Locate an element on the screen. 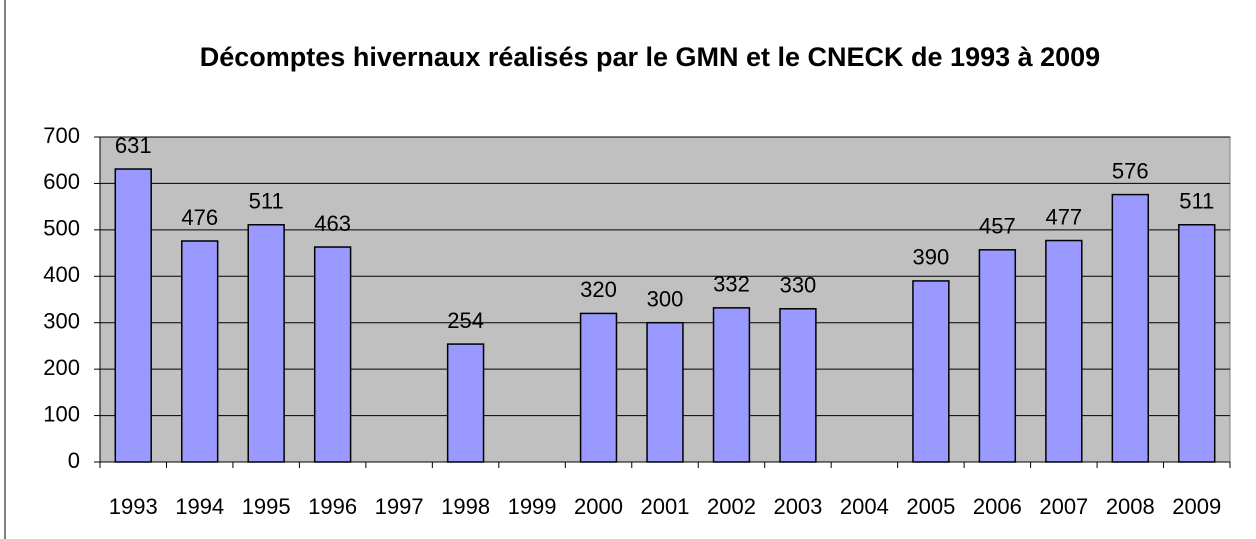 The image size is (1256, 539). y-tick-label: 200 is located at coordinates (61, 367).